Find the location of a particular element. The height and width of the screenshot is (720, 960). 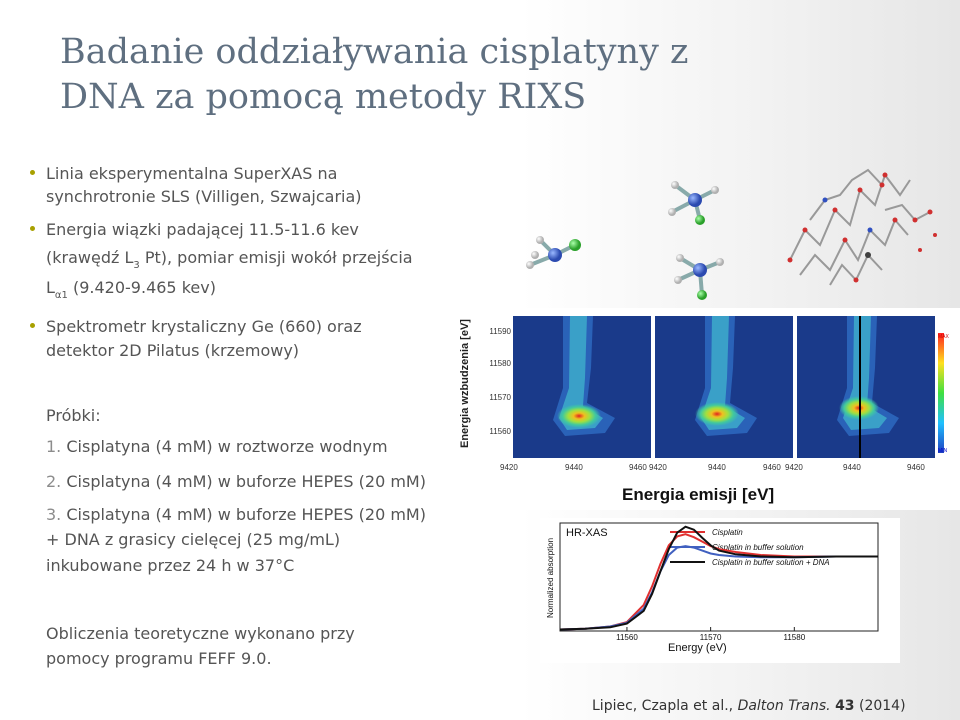

dna-atom-dots is located at coordinates (862, 227).